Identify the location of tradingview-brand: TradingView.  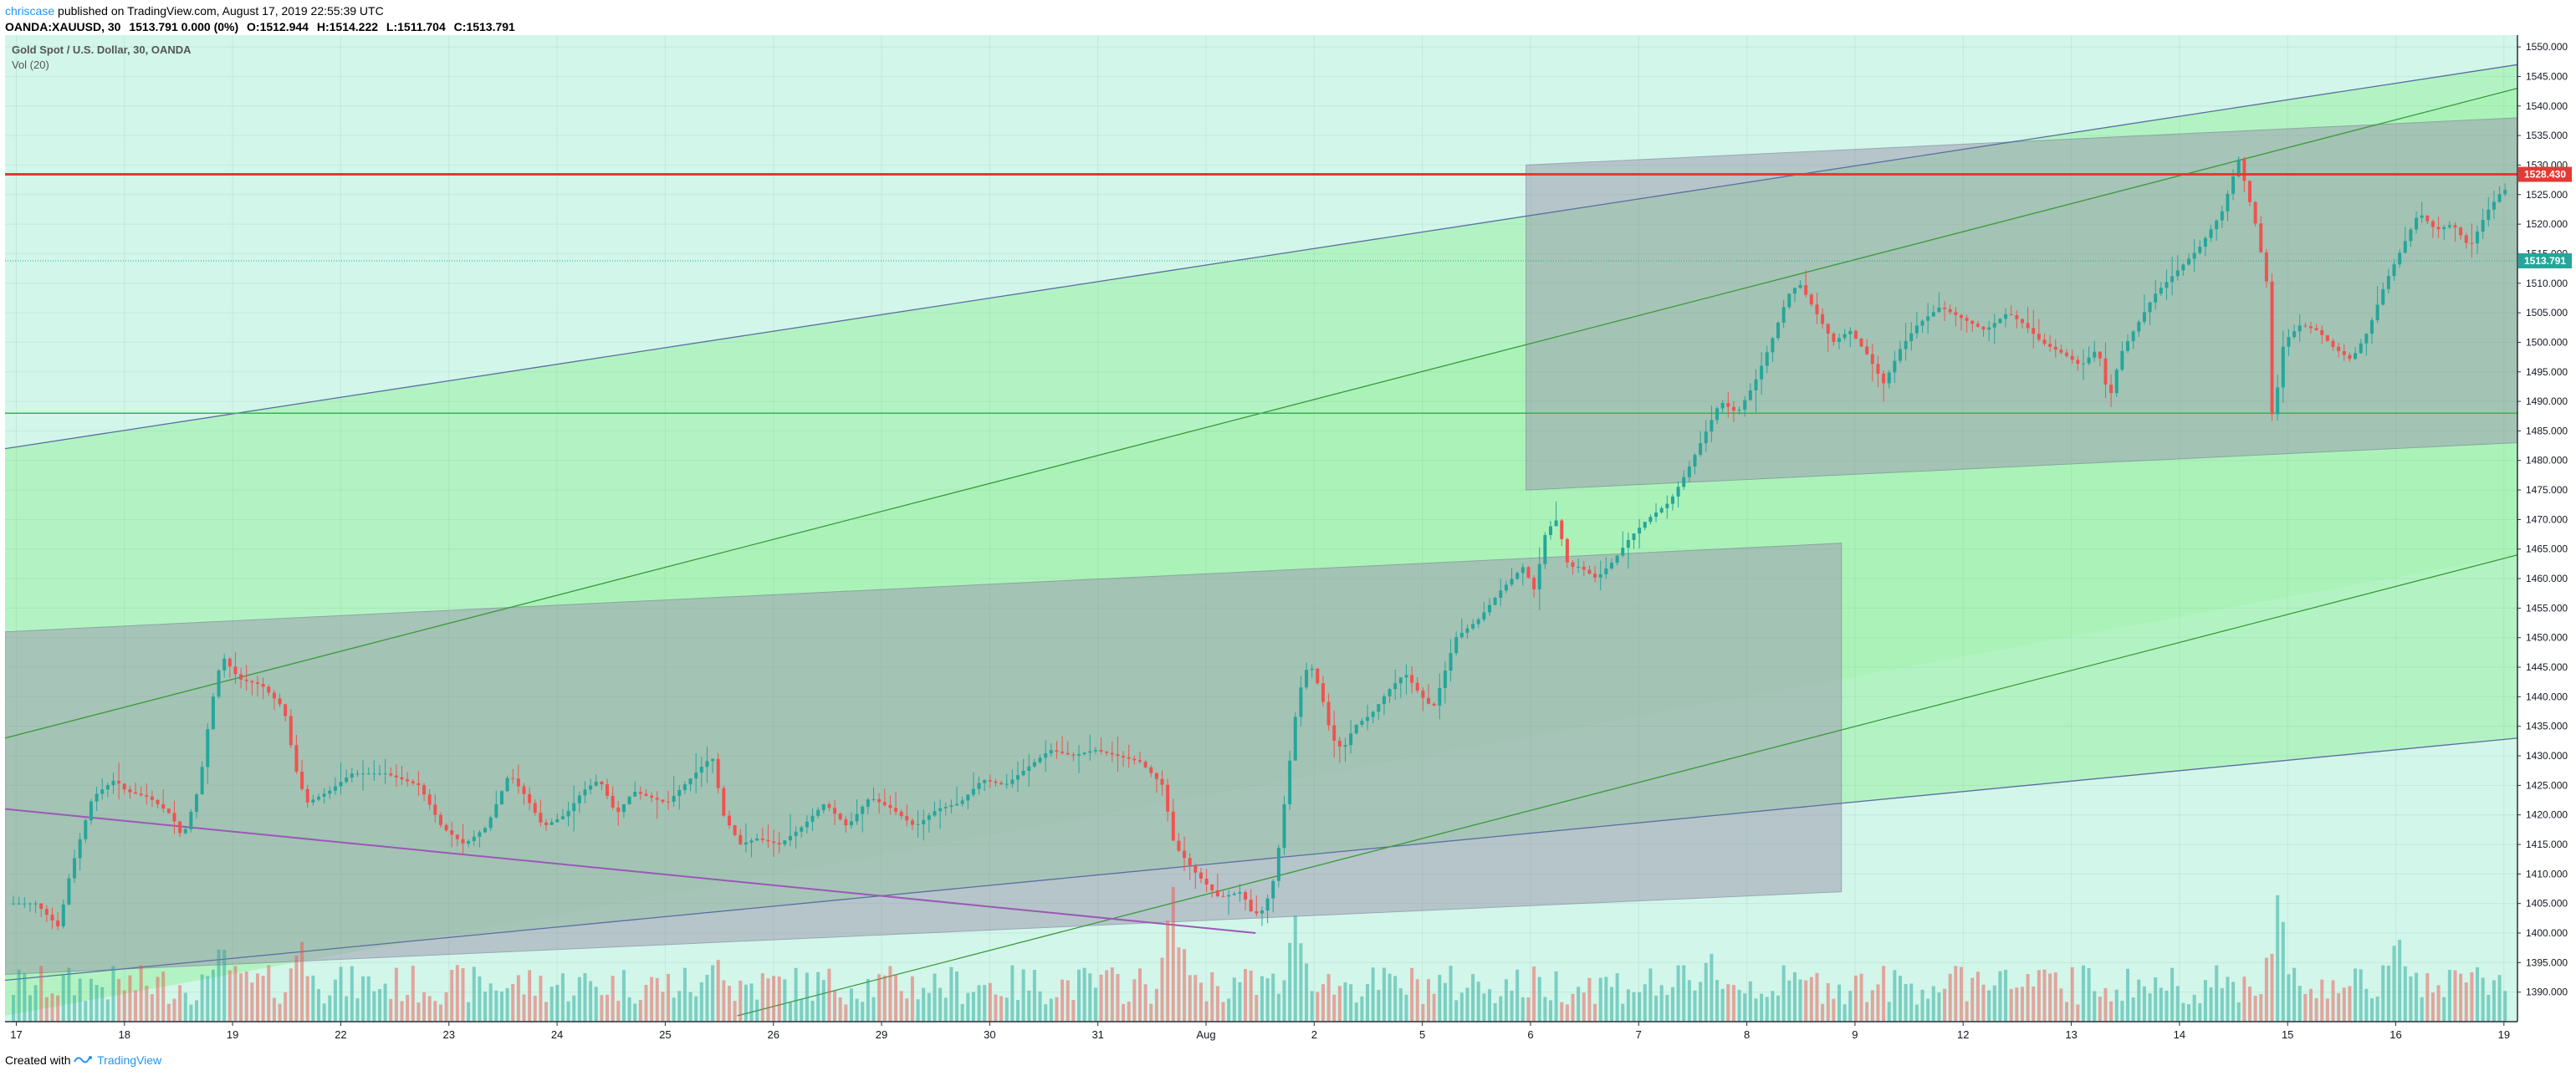
(129, 1060).